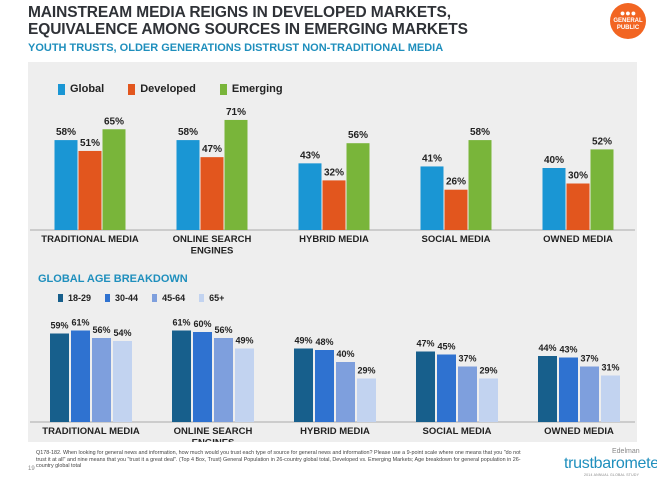 This screenshot has height=482, width=657. What do you see at coordinates (488, 371) in the screenshot?
I see `data-label-65-social-media: 29%` at bounding box center [488, 371].